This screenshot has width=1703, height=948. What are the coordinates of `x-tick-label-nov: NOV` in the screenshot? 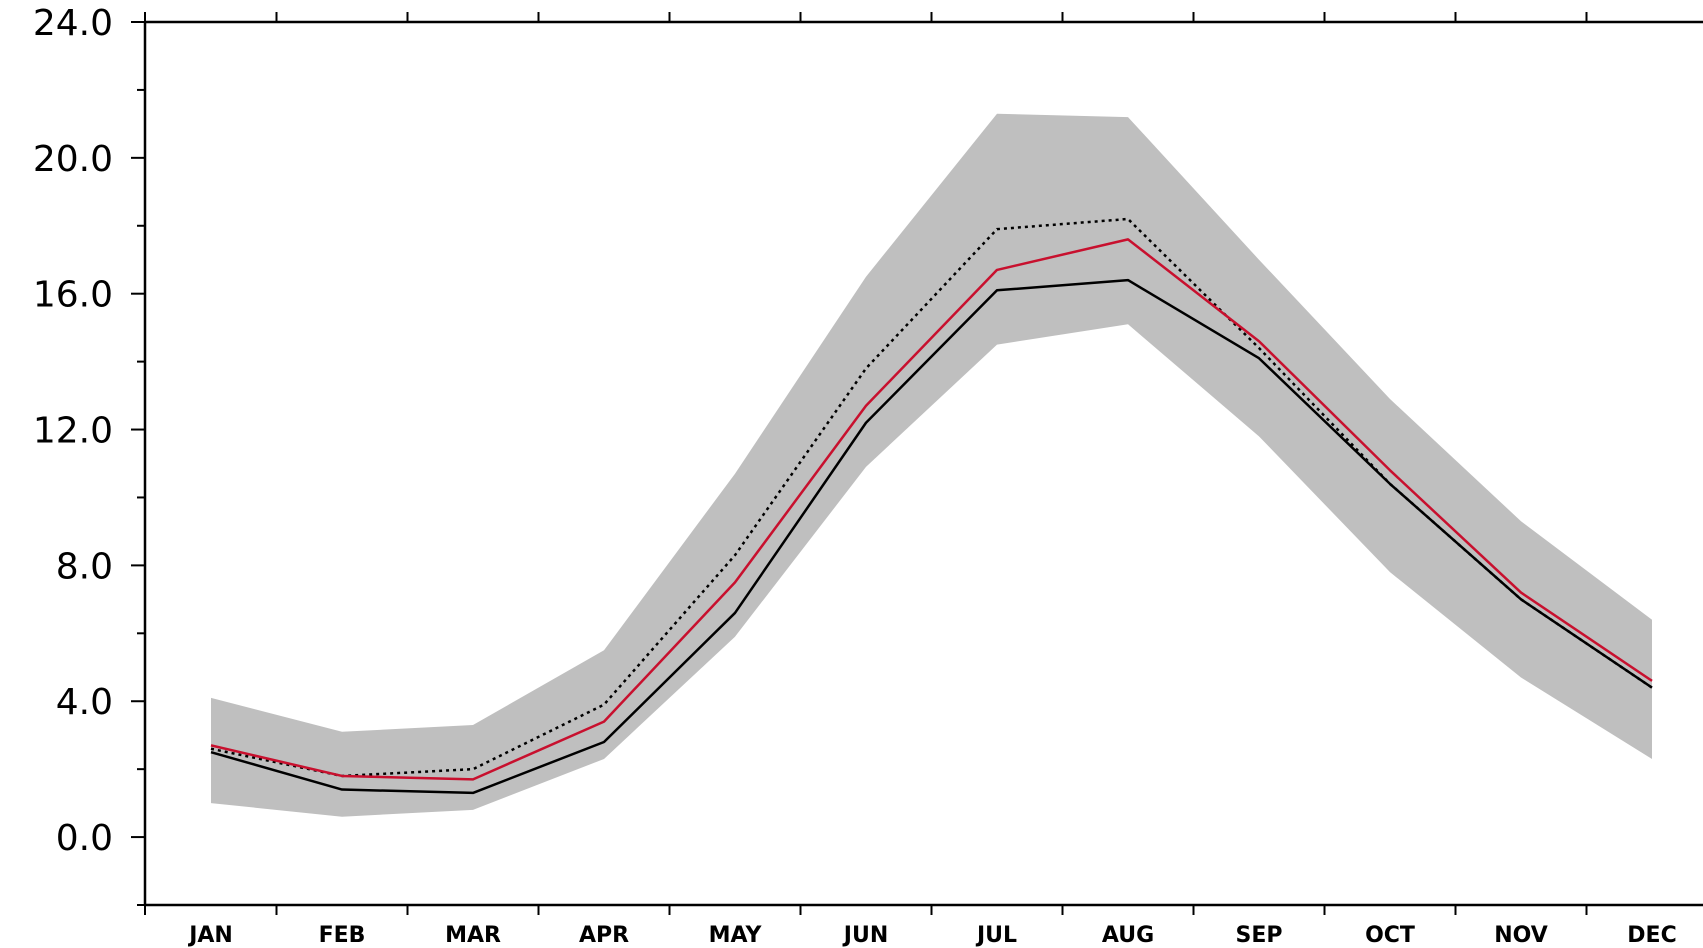 It's located at (1521, 935).